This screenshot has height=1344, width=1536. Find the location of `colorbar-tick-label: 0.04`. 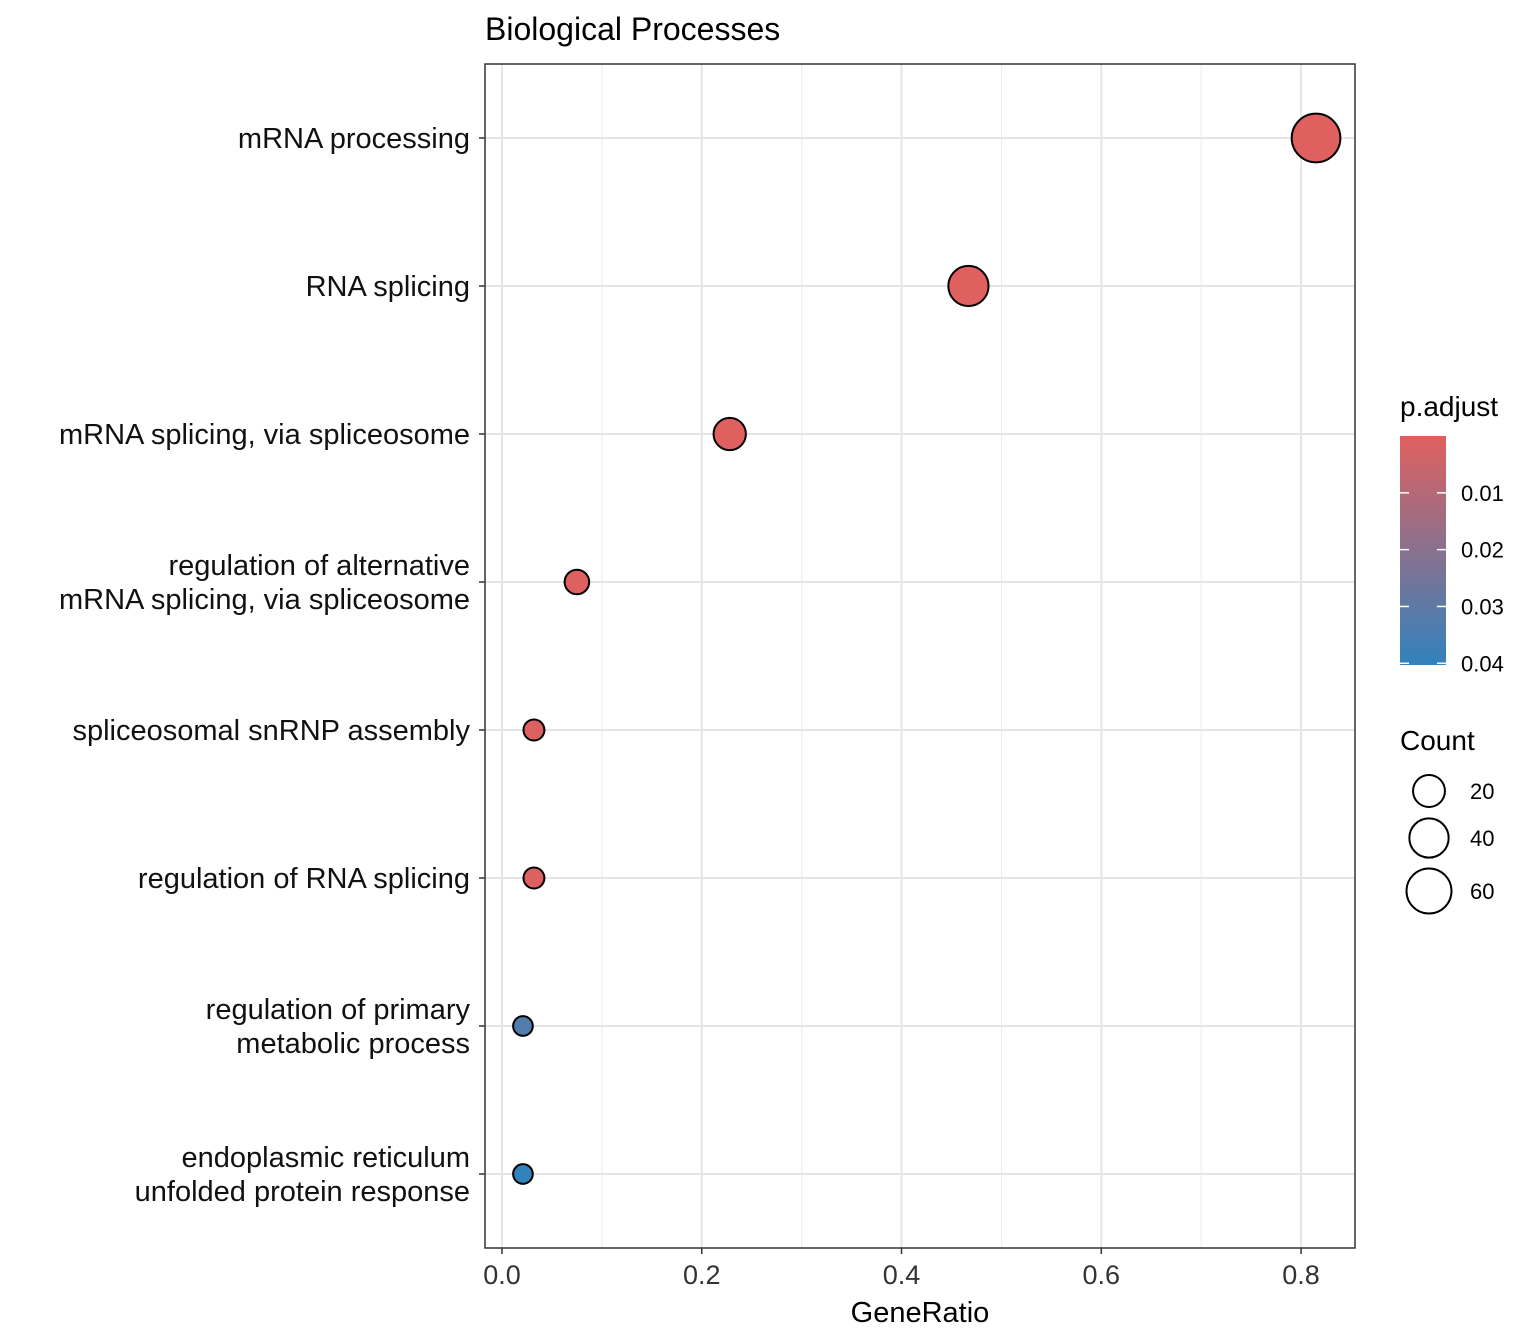

colorbar-tick-label: 0.04 is located at coordinates (1482, 663).